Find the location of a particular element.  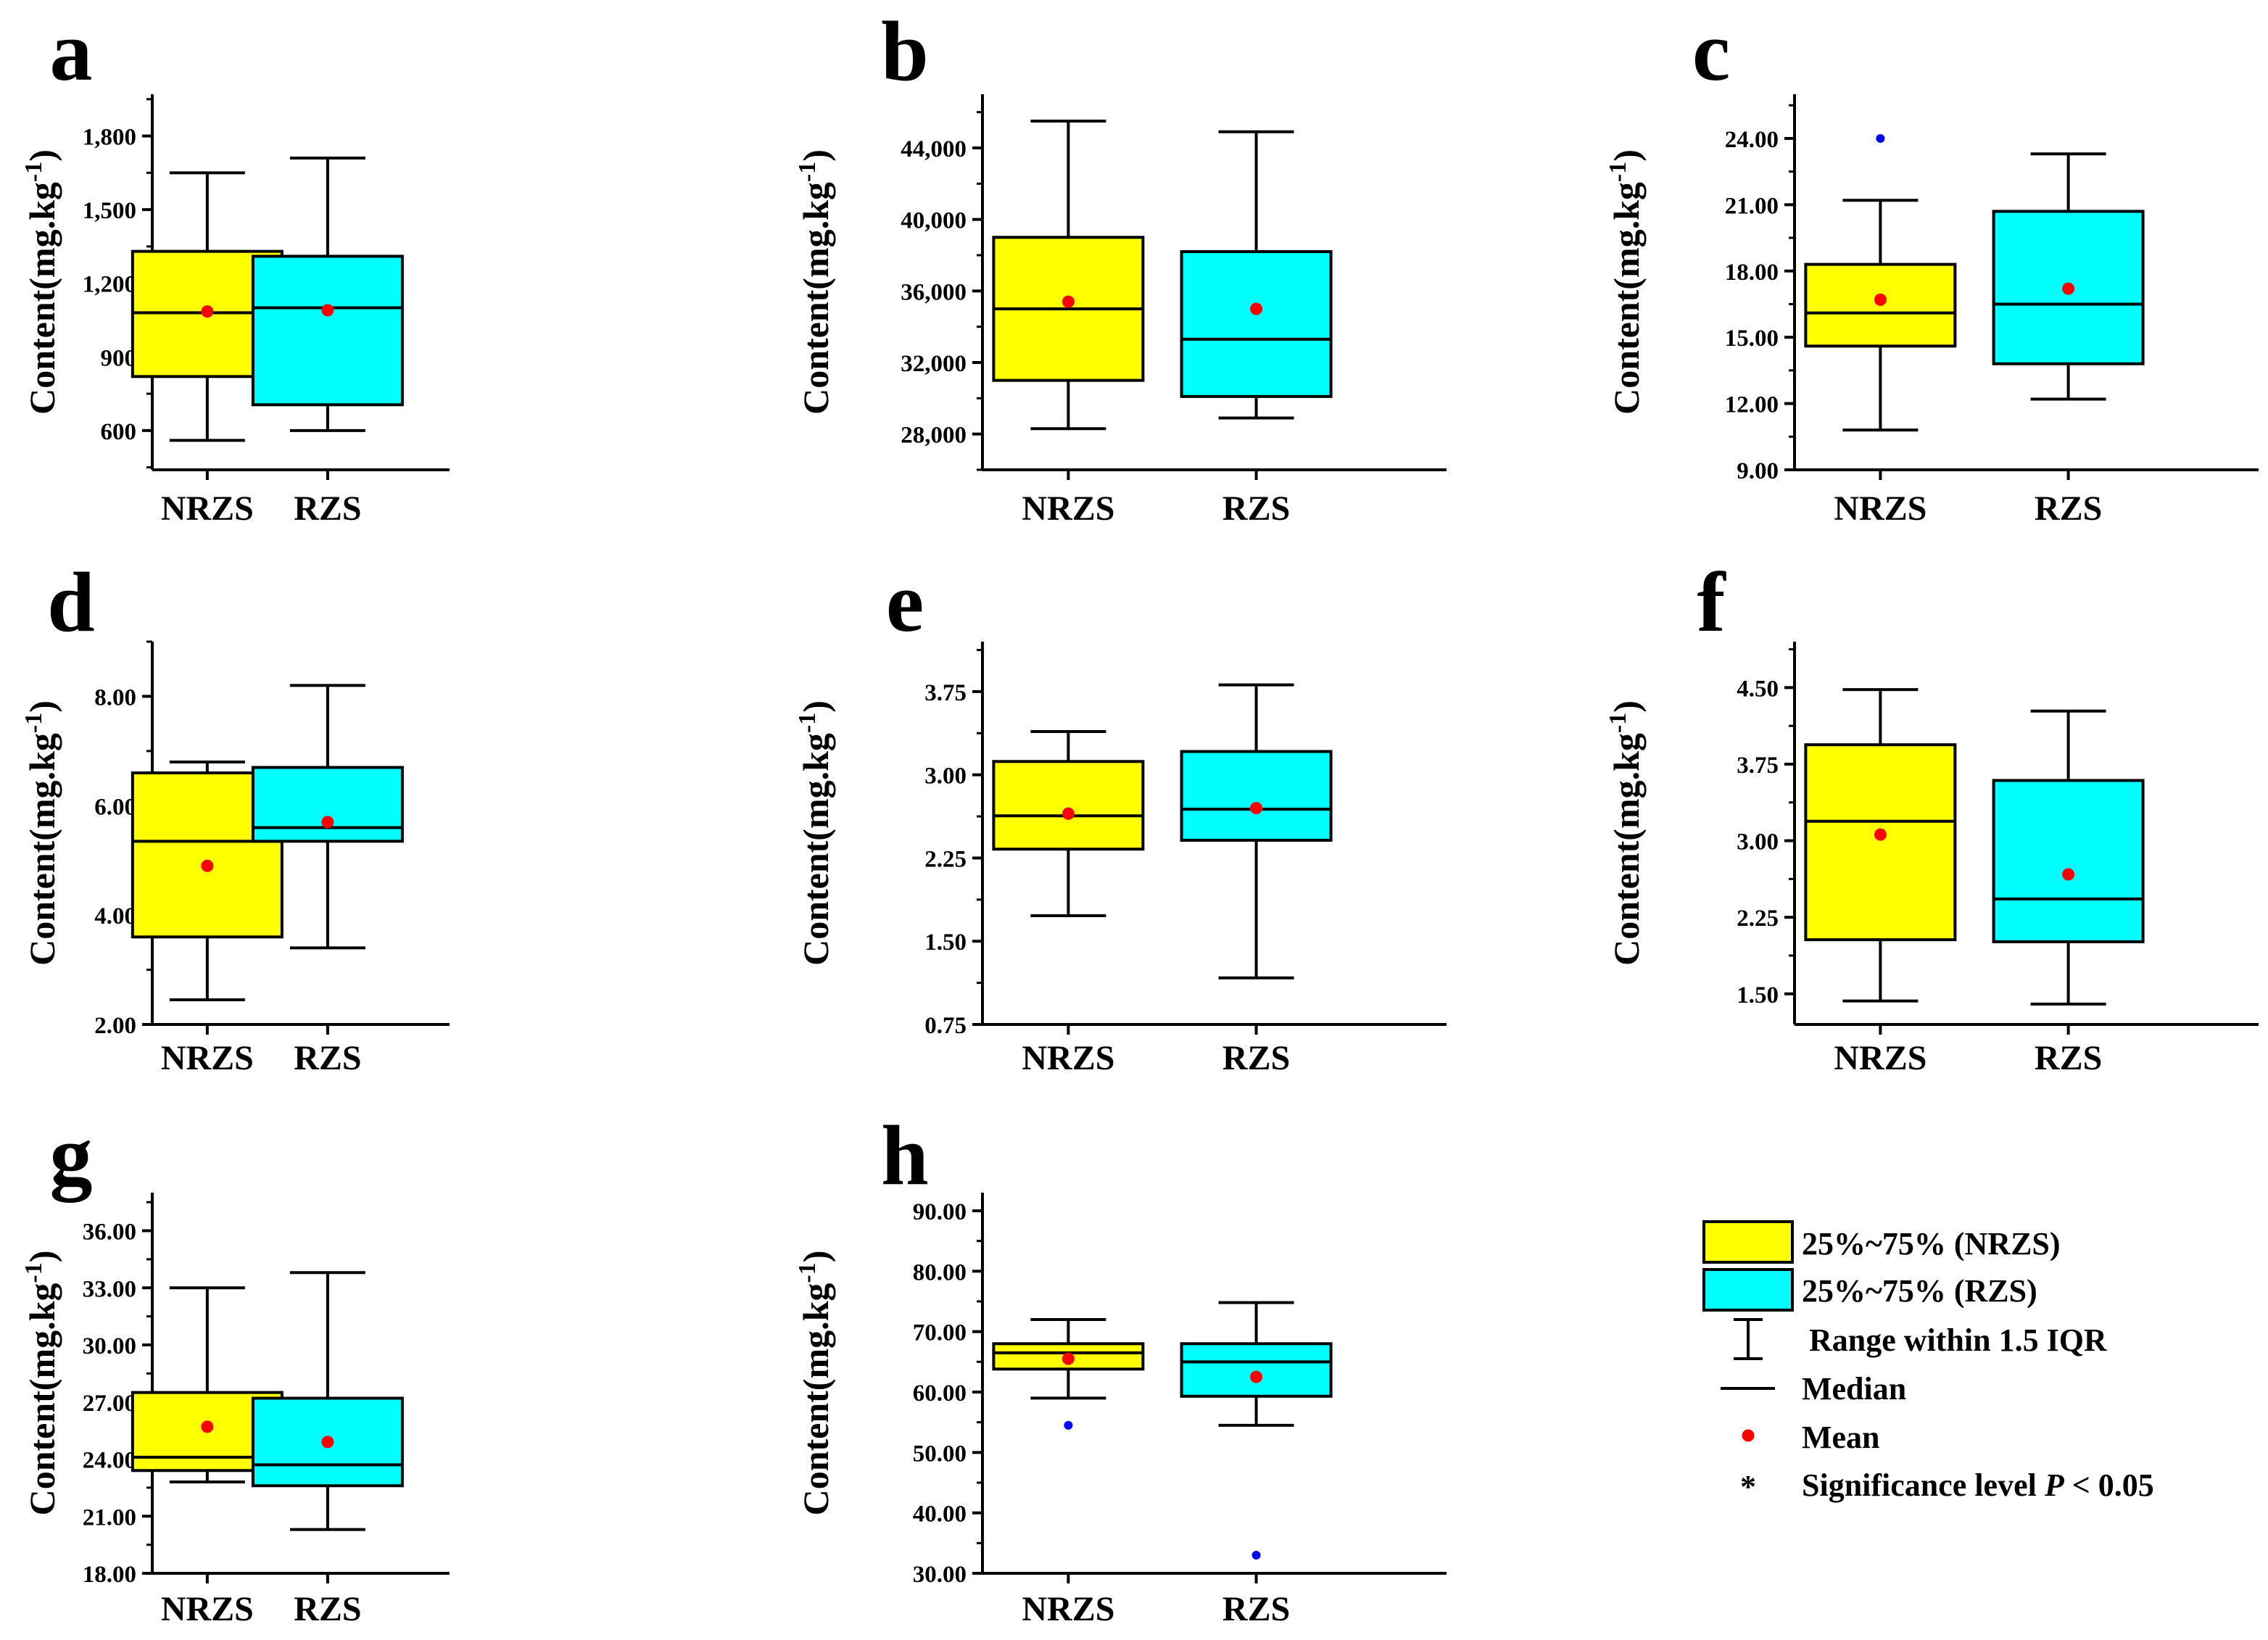

legend-label-nrzs: 25%~75% (NRZS) is located at coordinates (1931, 1244).